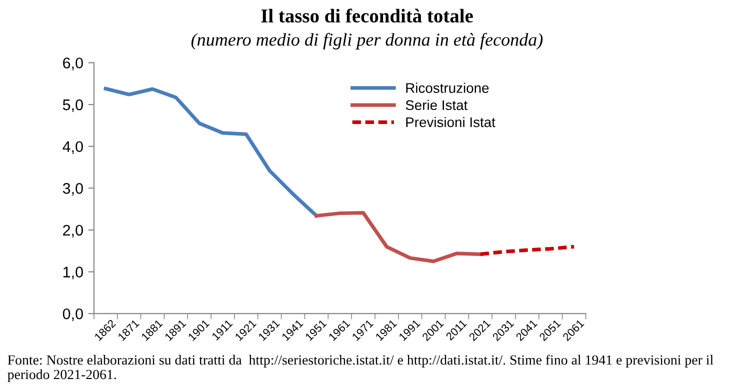  What do you see at coordinates (73, 231) in the screenshot?
I see `y-tick-label: 2,0` at bounding box center [73, 231].